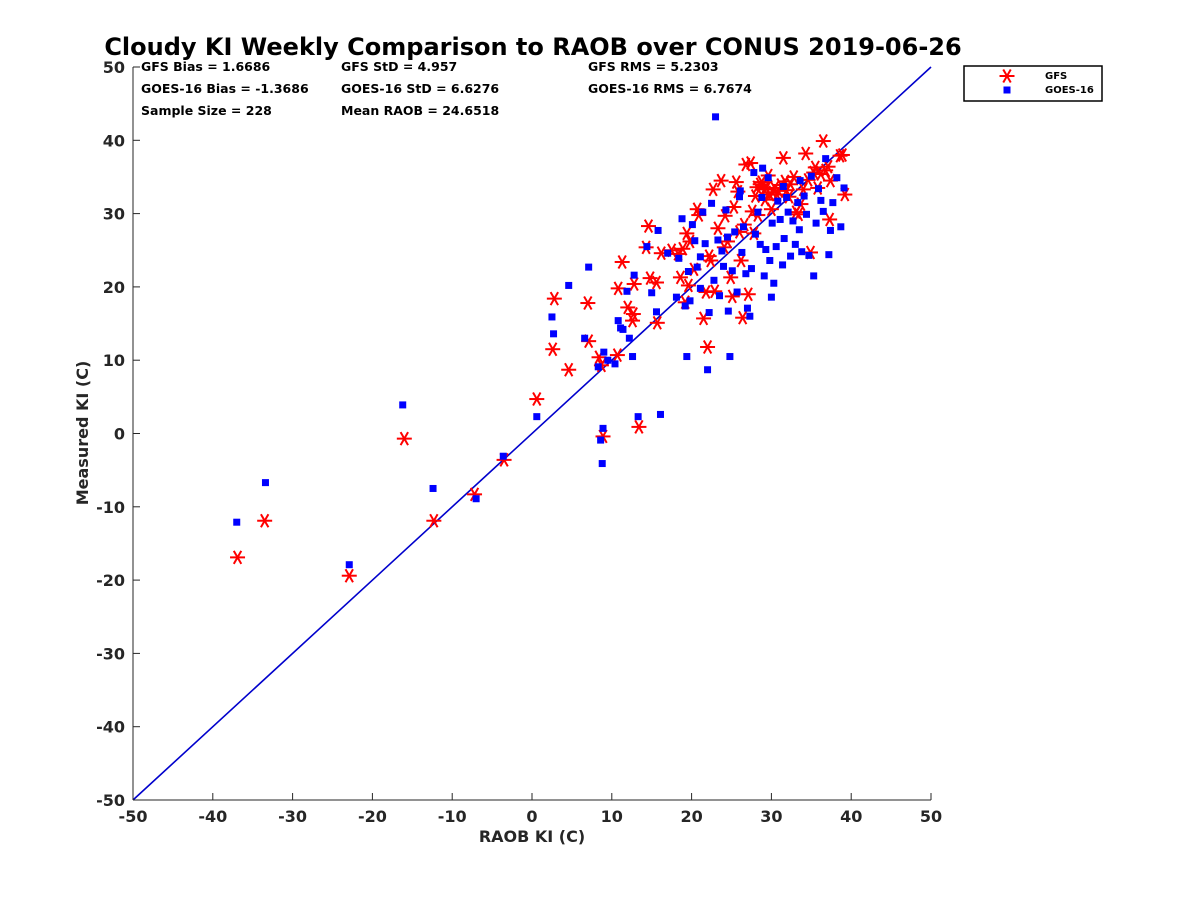 This screenshot has height=900, width=1200. I want to click on stat-gfs-rms: GFS RMS = 5.2303, so click(653, 66).